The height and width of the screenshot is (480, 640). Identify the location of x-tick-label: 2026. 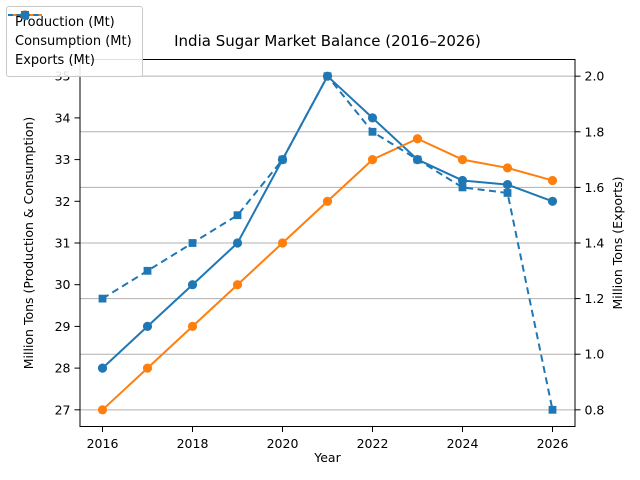
(553, 443).